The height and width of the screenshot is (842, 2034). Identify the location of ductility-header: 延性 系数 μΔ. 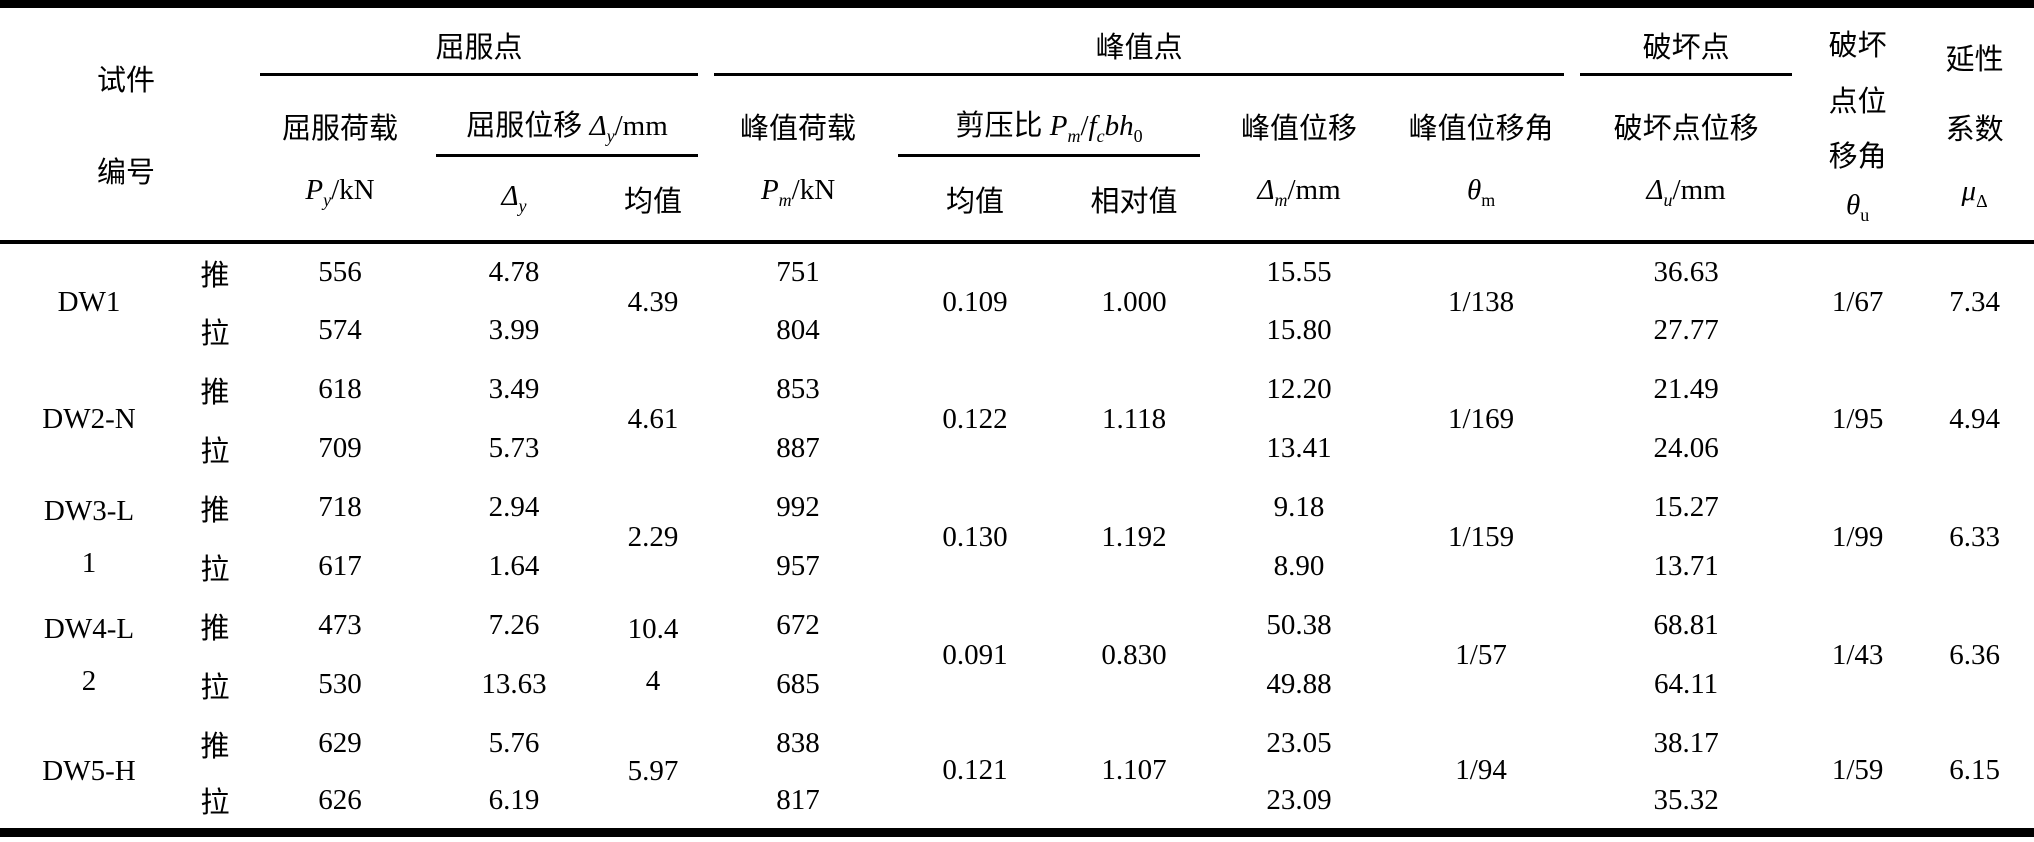
(1974, 124).